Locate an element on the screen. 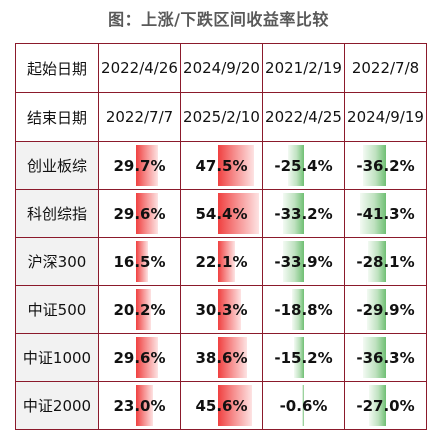 The width and height of the screenshot is (437, 430). return-value: -28.1% is located at coordinates (385, 261).